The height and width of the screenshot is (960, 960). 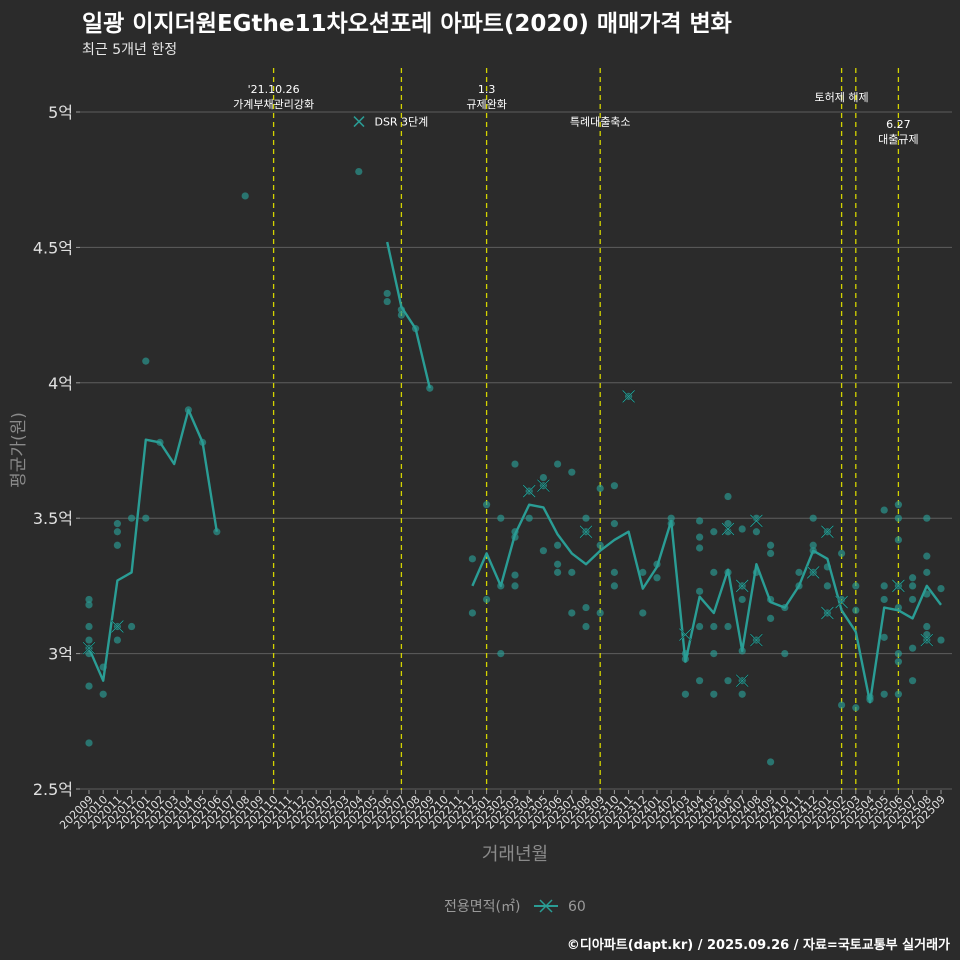 What do you see at coordinates (842, 97) in the screenshot?
I see `event-label: 토허제 해제` at bounding box center [842, 97].